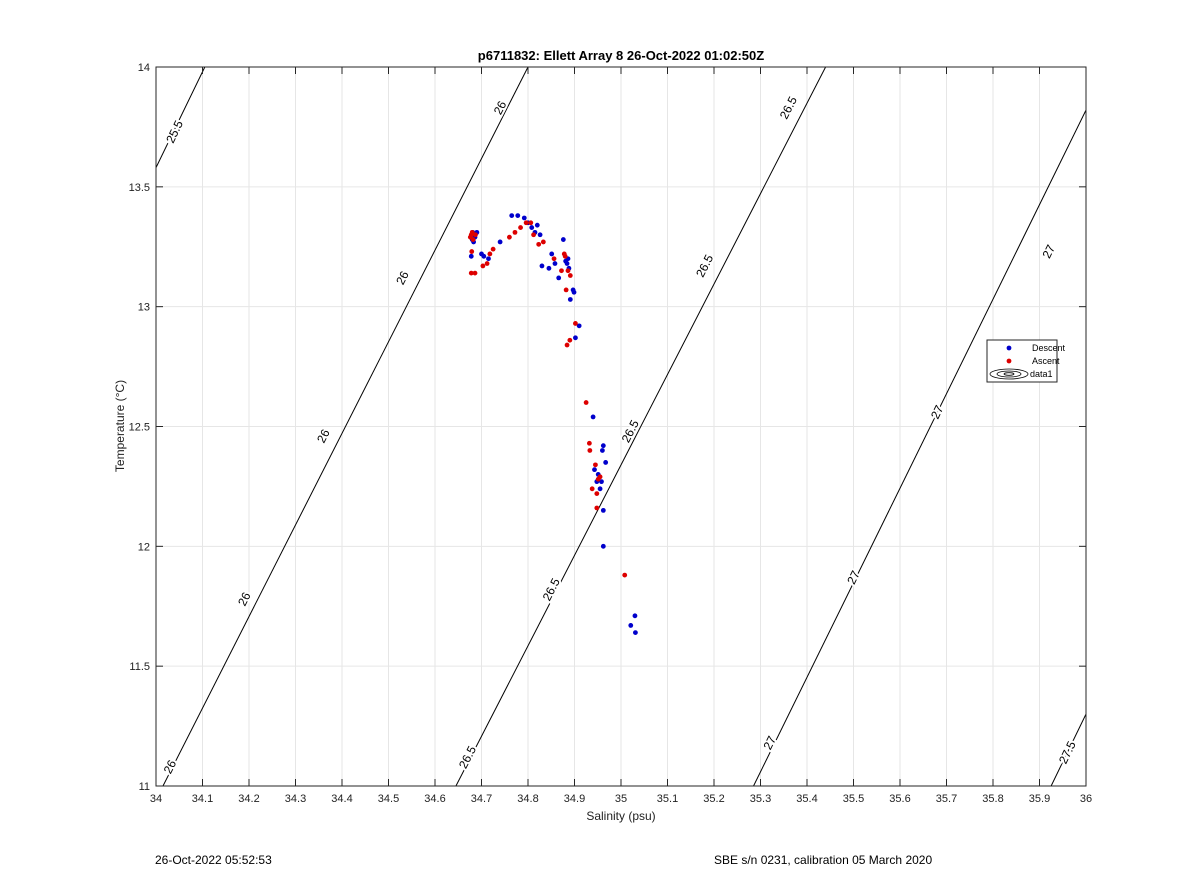 Image resolution: width=1200 pixels, height=885 pixels. I want to click on y-tick-label: 13, so click(144, 308).